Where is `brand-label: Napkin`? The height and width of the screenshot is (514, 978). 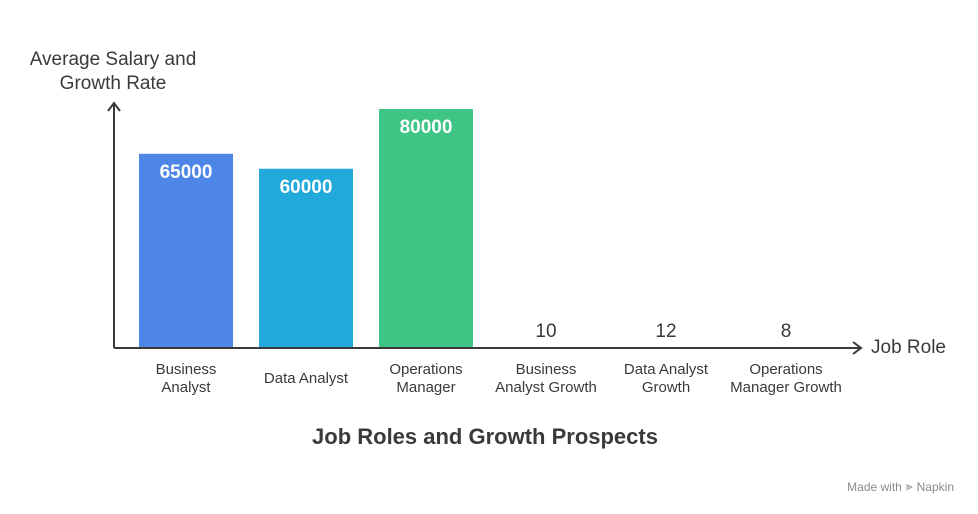
brand-label: Napkin is located at coordinates (935, 486).